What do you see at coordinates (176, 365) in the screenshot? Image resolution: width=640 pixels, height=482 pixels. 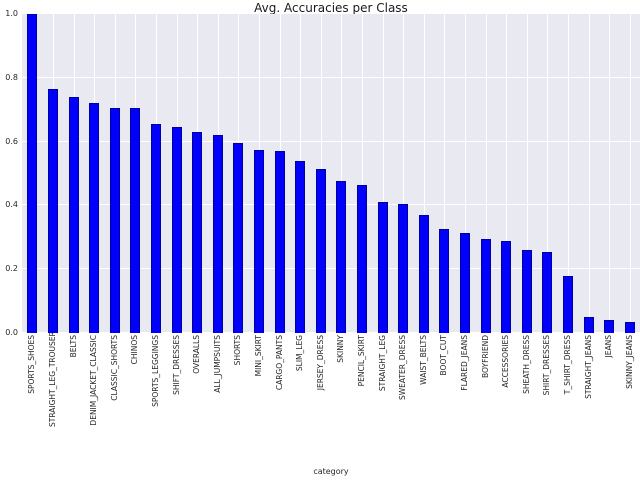 I see `x-tick-label: SHIFT_DRESSES` at bounding box center [176, 365].